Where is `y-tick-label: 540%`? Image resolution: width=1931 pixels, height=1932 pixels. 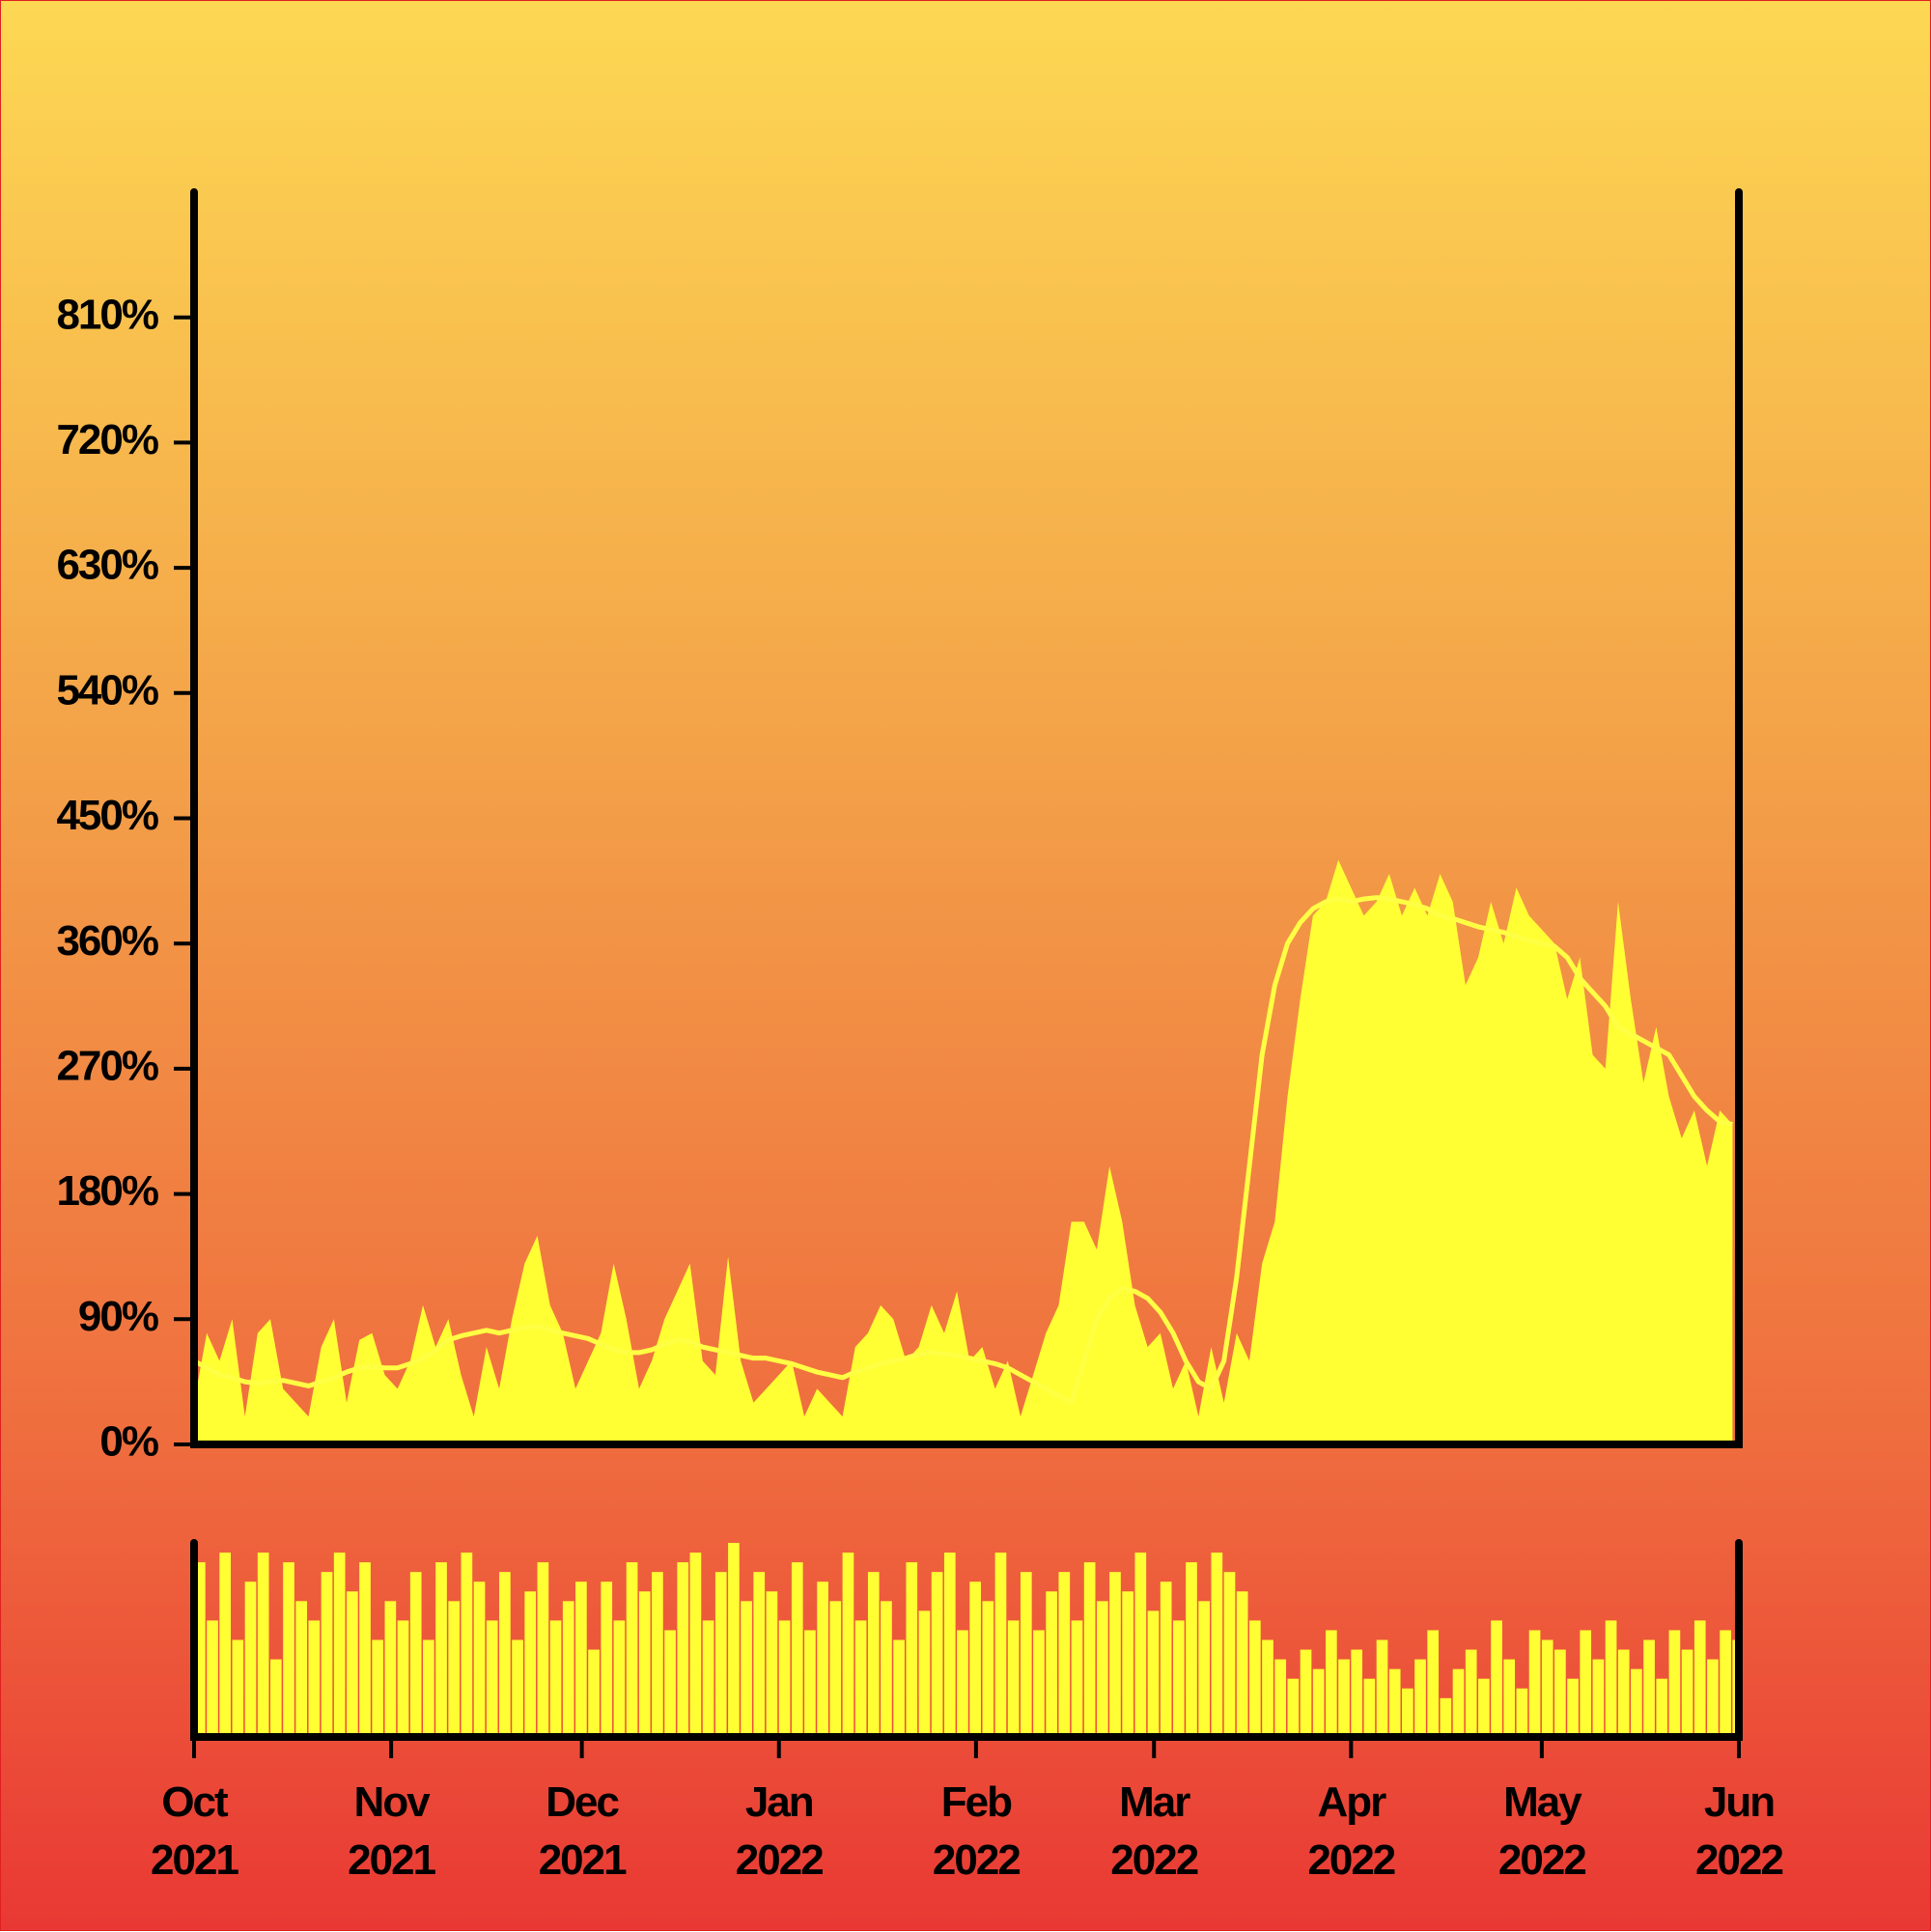
y-tick-label: 540% is located at coordinates (106, 690).